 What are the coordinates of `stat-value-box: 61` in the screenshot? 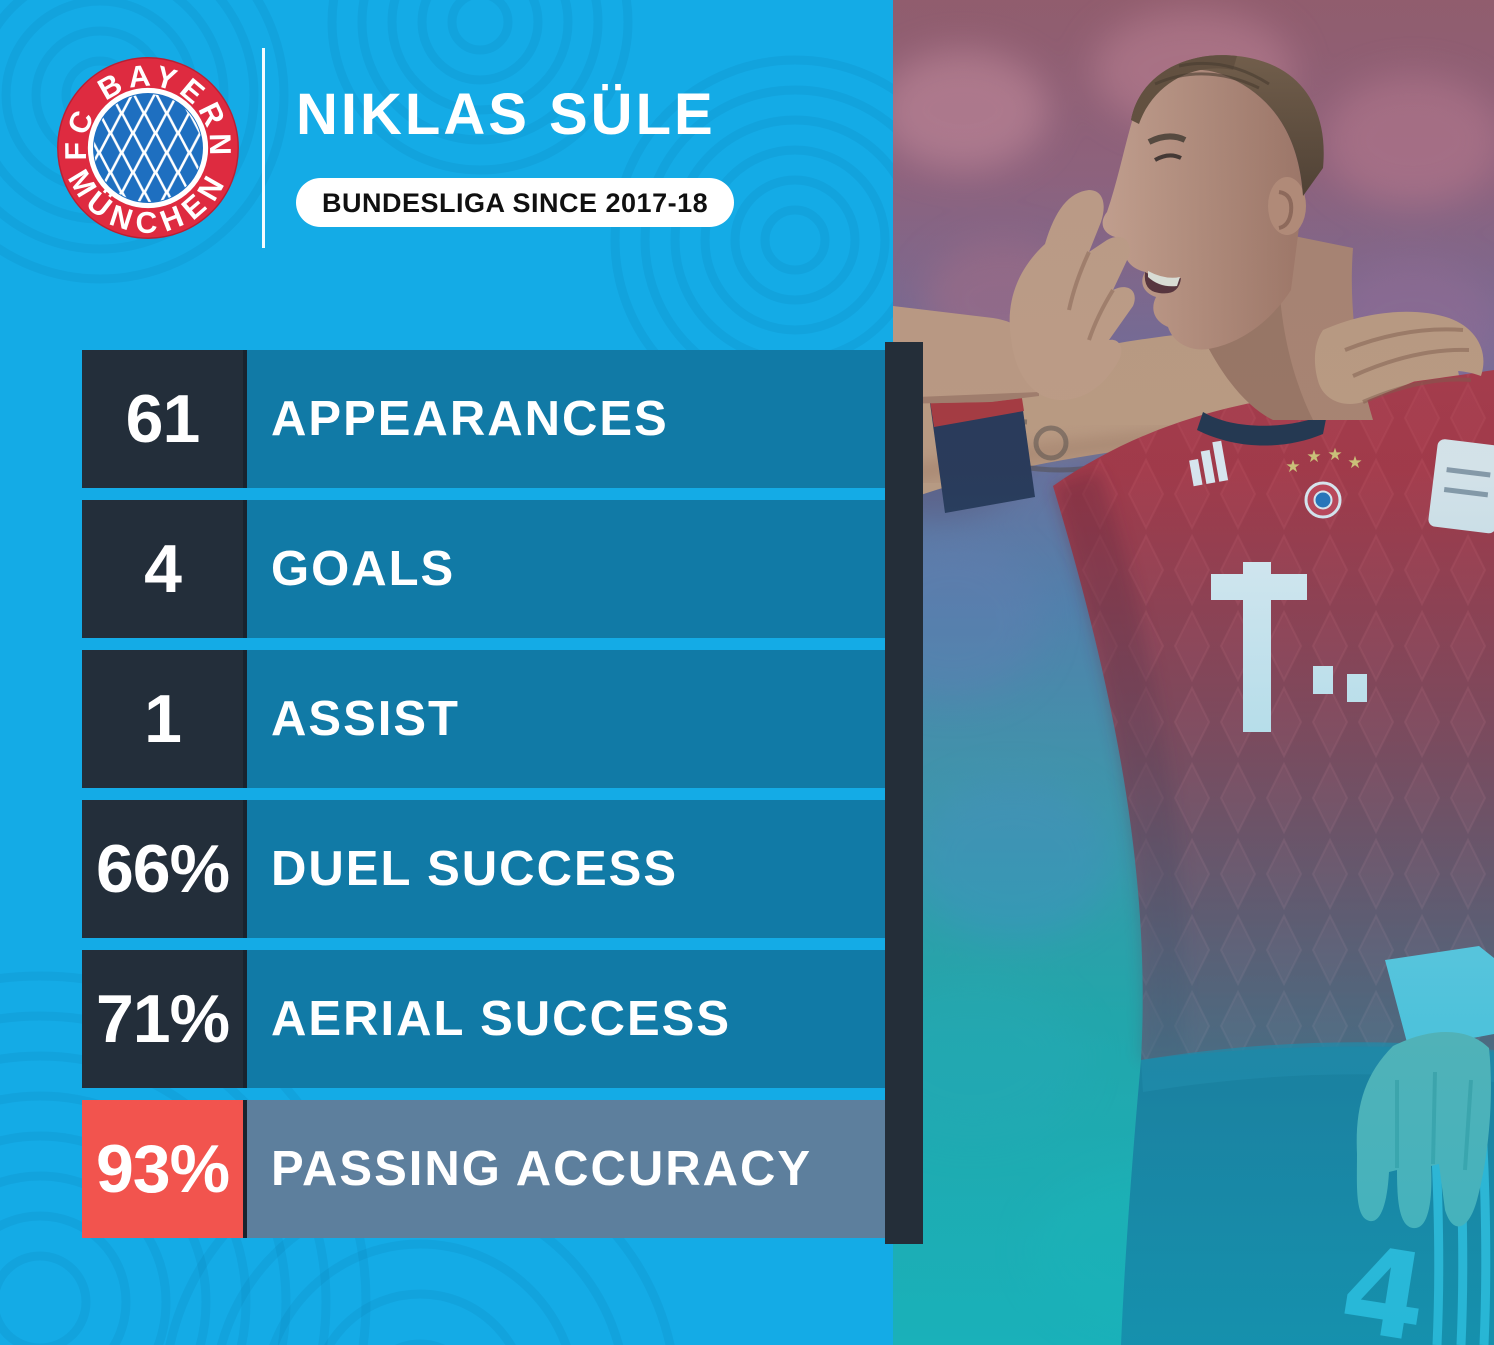 It's located at (162, 419).